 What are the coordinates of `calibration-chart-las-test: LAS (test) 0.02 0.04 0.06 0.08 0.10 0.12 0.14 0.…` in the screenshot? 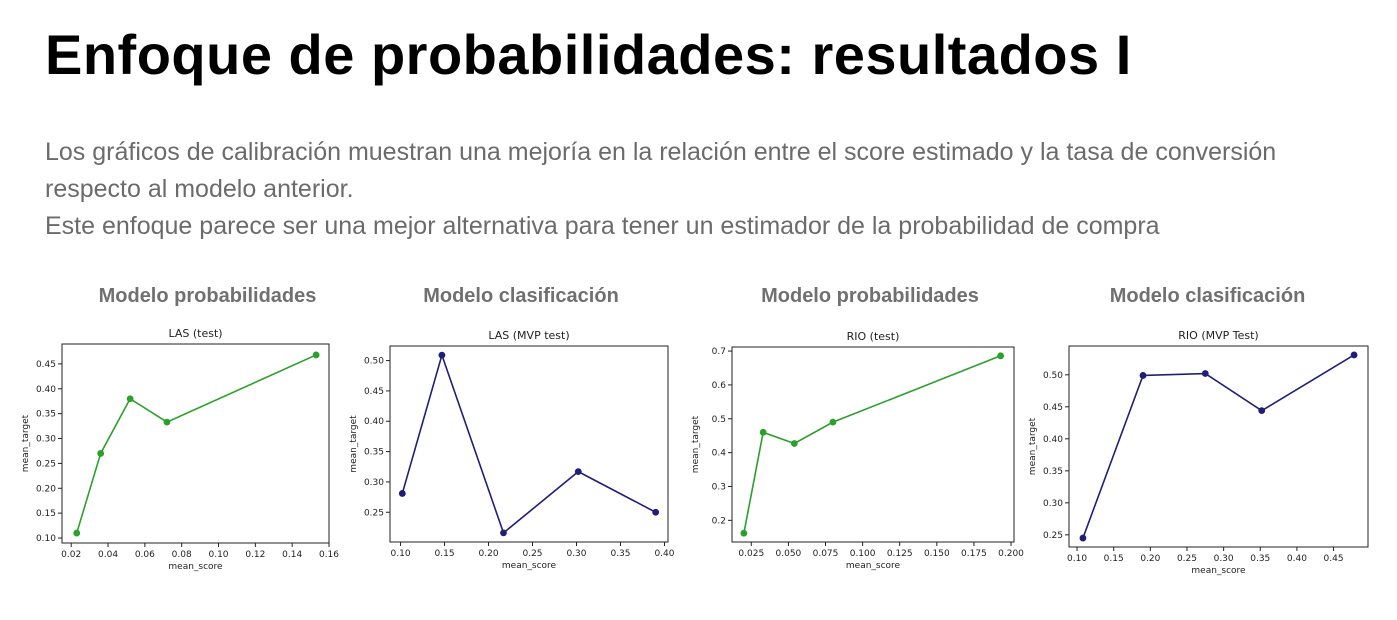 It's located at (180, 449).